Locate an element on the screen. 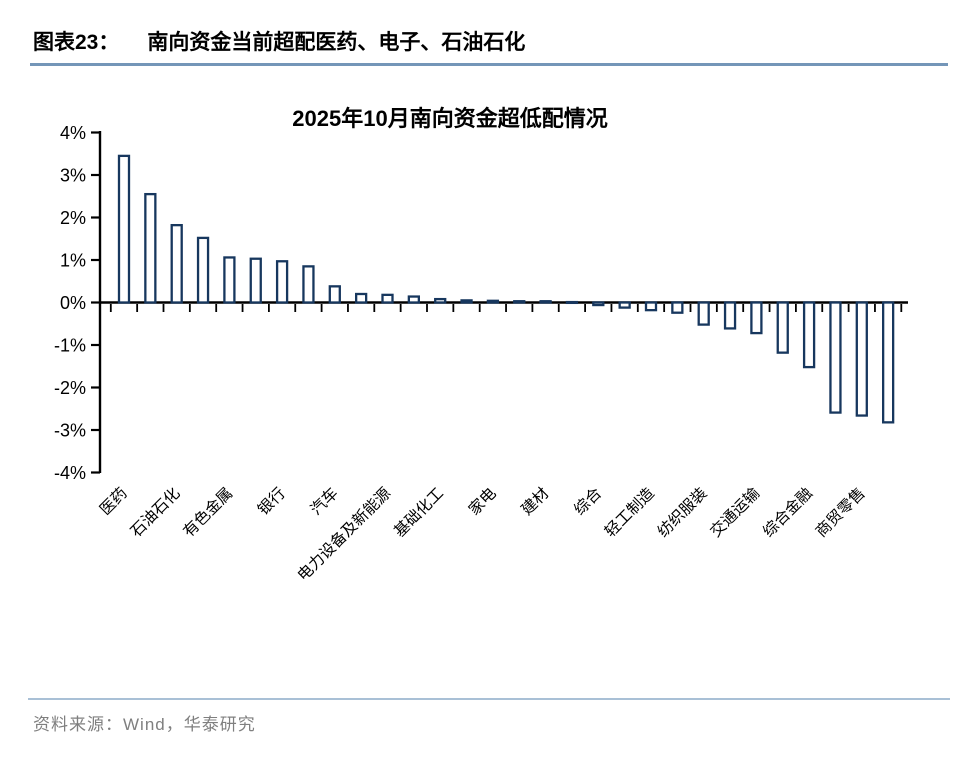 Image resolution: width=978 pixels, height=766 pixels. figure-title: 南向资金当前超配医药、电子、石油石化 is located at coordinates (336, 42).